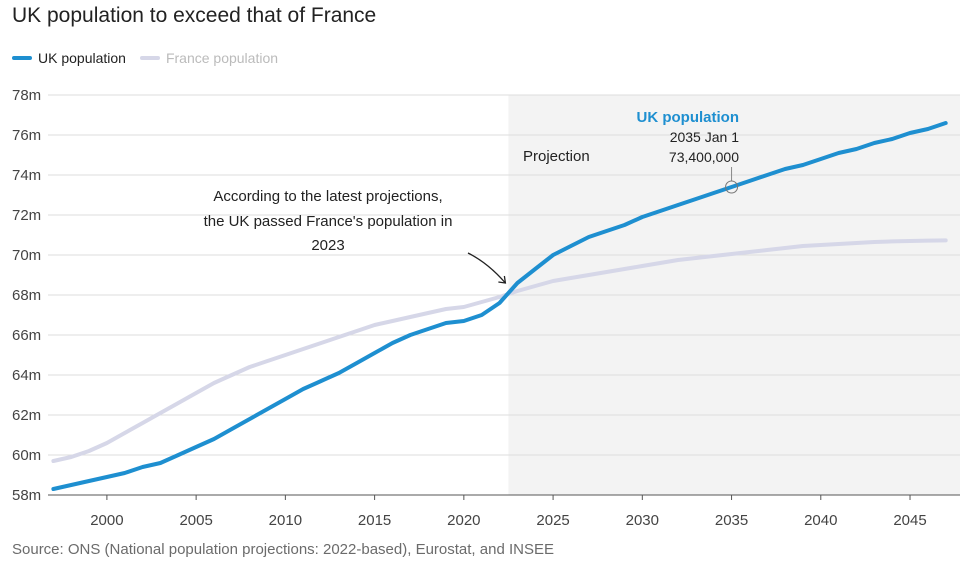 The image size is (973, 572). Describe the element at coordinates (552, 520) in the screenshot. I see `x-tick-label: 2025` at that location.